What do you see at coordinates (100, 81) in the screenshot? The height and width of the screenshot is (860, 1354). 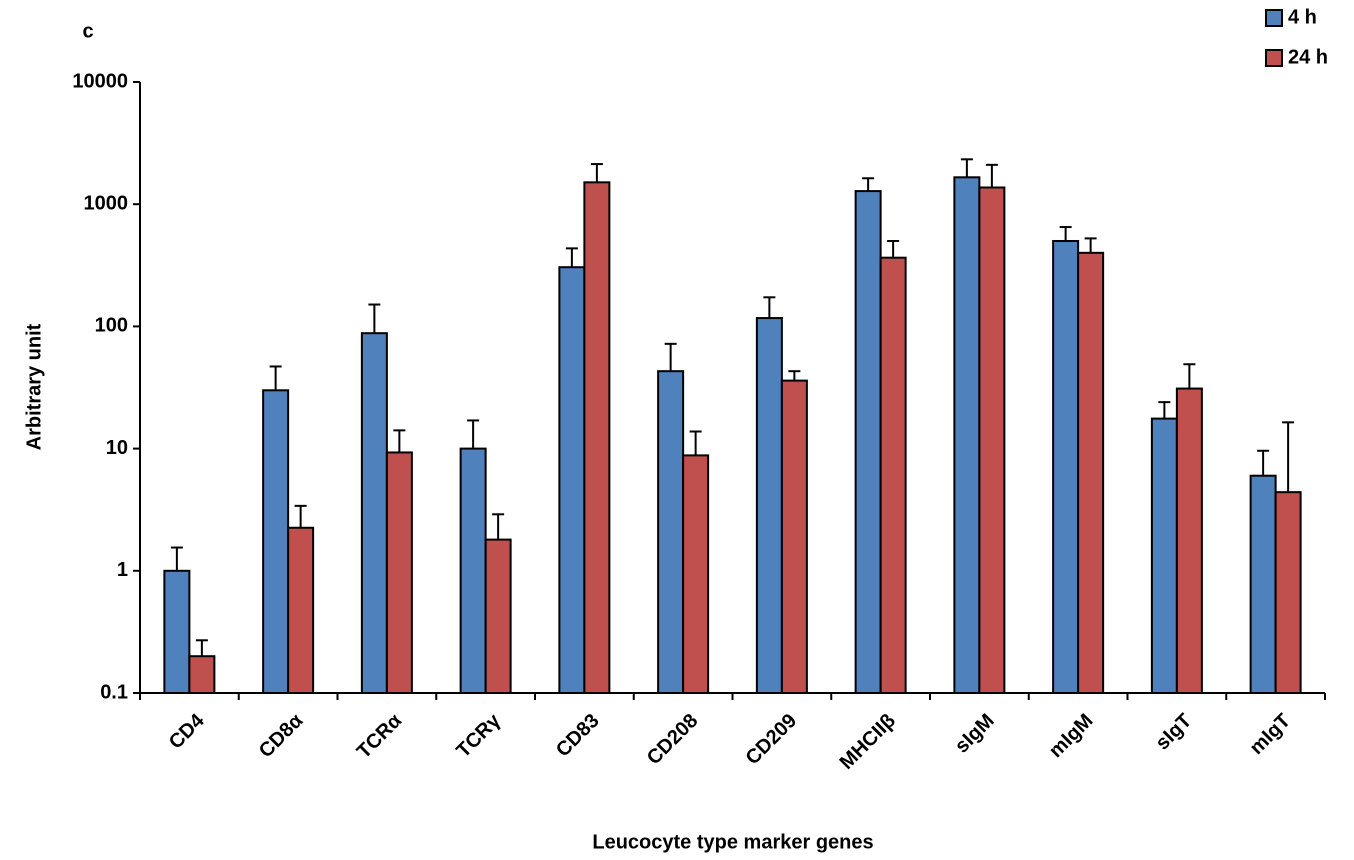 I see `y-tick-label: 10000` at bounding box center [100, 81].